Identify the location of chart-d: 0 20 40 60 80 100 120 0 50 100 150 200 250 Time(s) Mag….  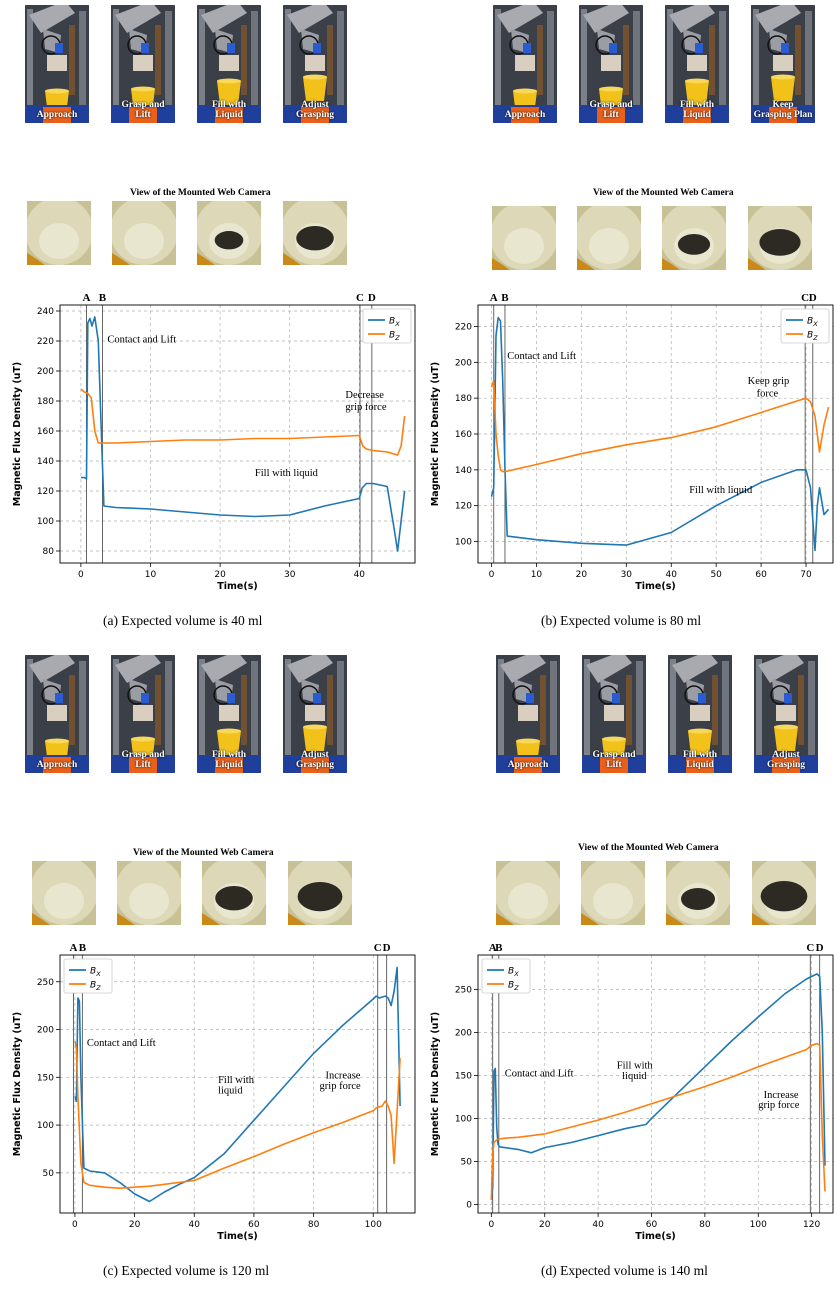
(627, 1088).